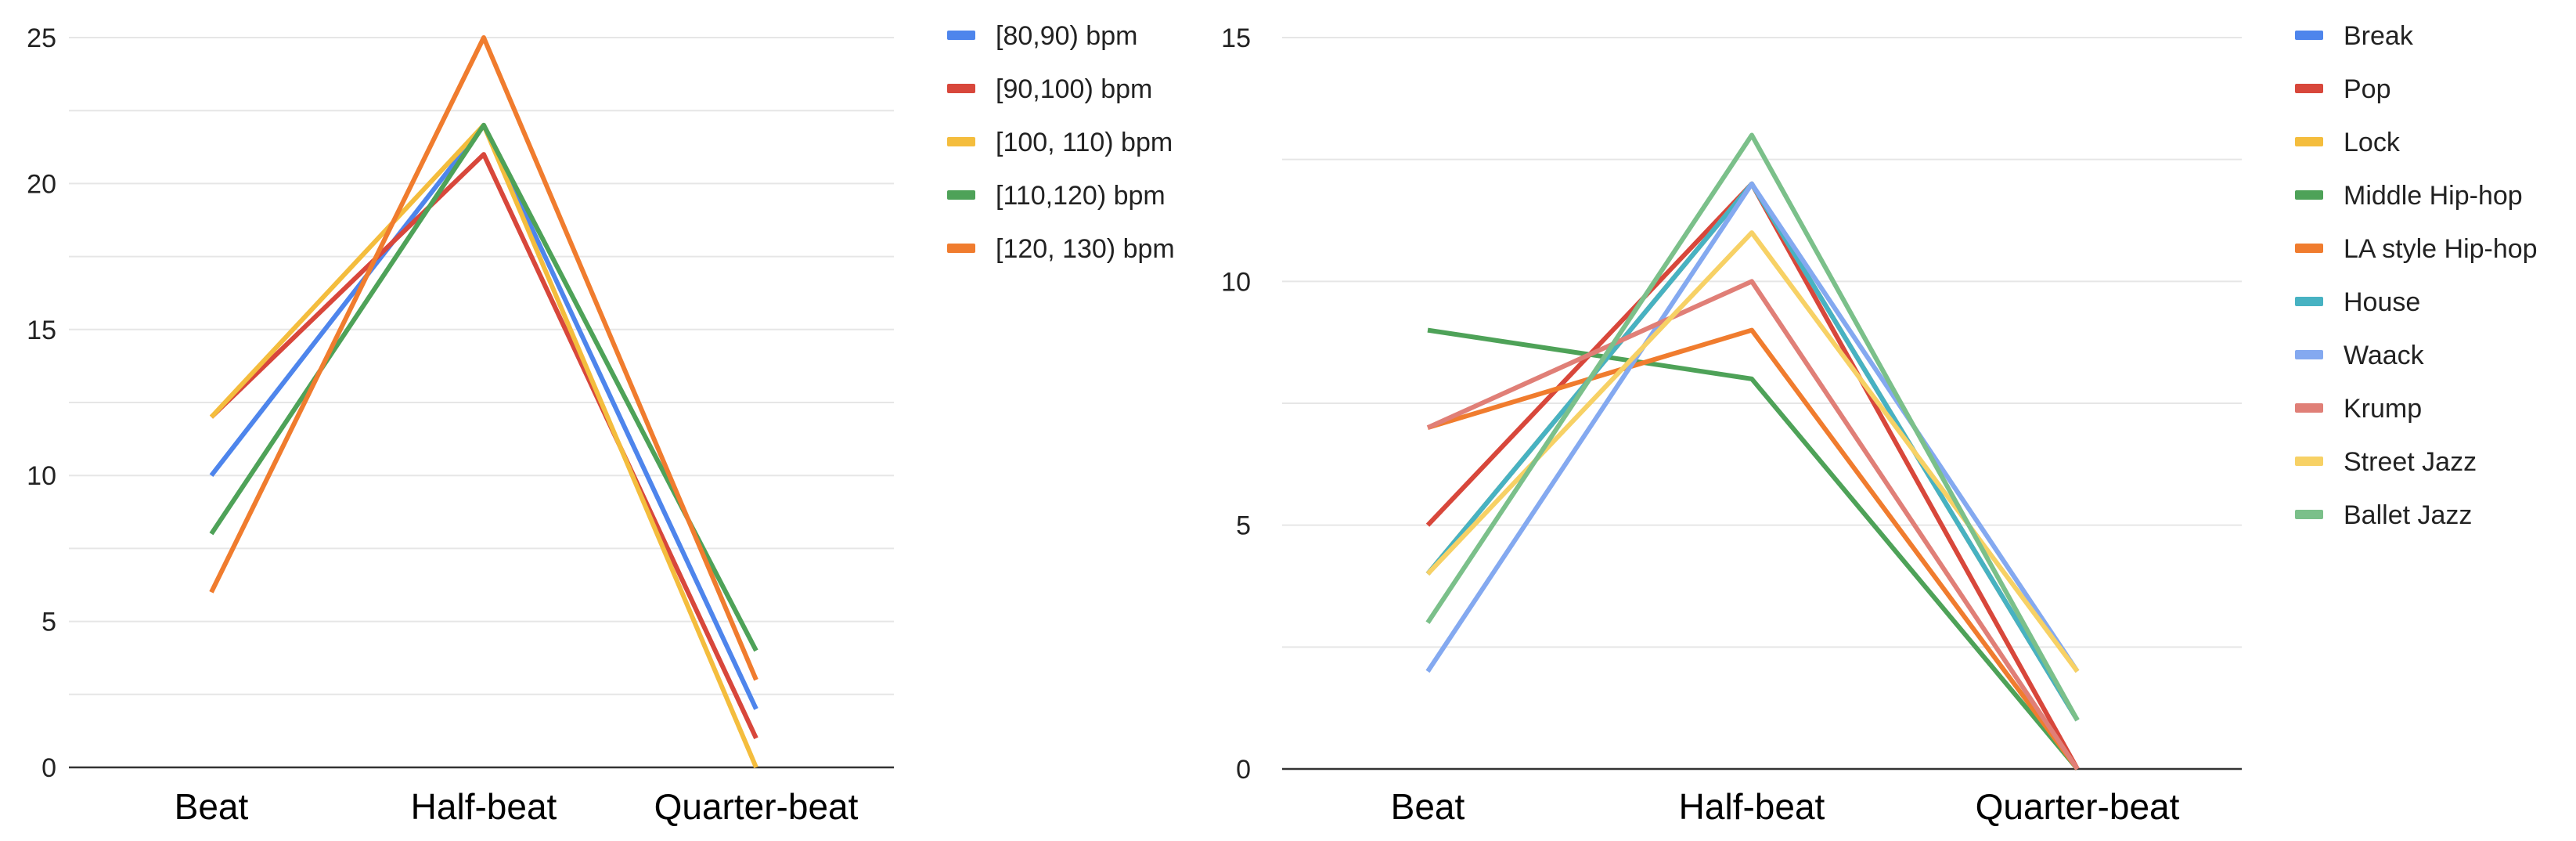 The height and width of the screenshot is (841, 2576). I want to click on legend-swatch-lock, so click(2309, 141).